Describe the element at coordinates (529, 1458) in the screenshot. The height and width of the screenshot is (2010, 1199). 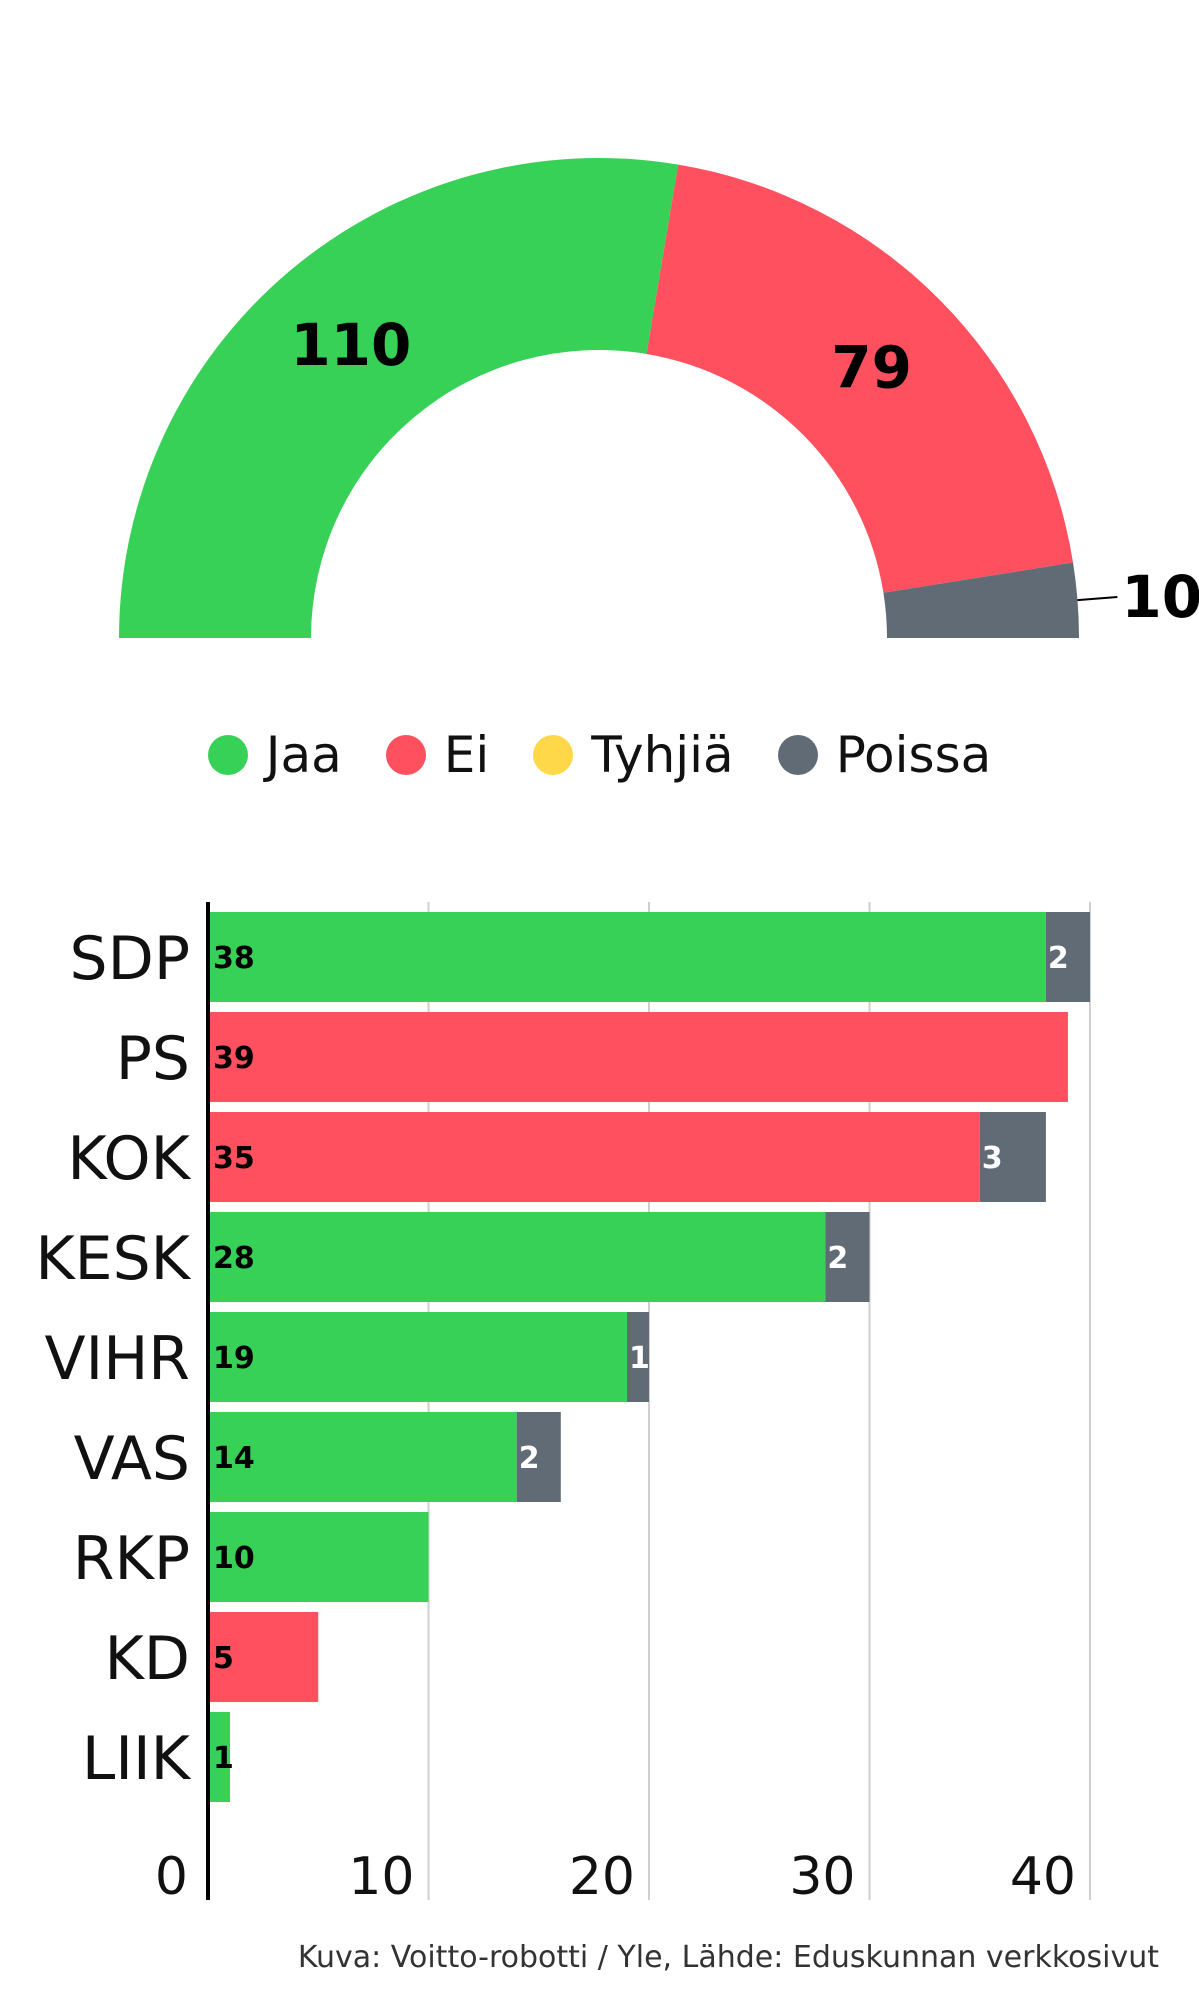
I see `bar-value-vas-poissa: 2` at that location.